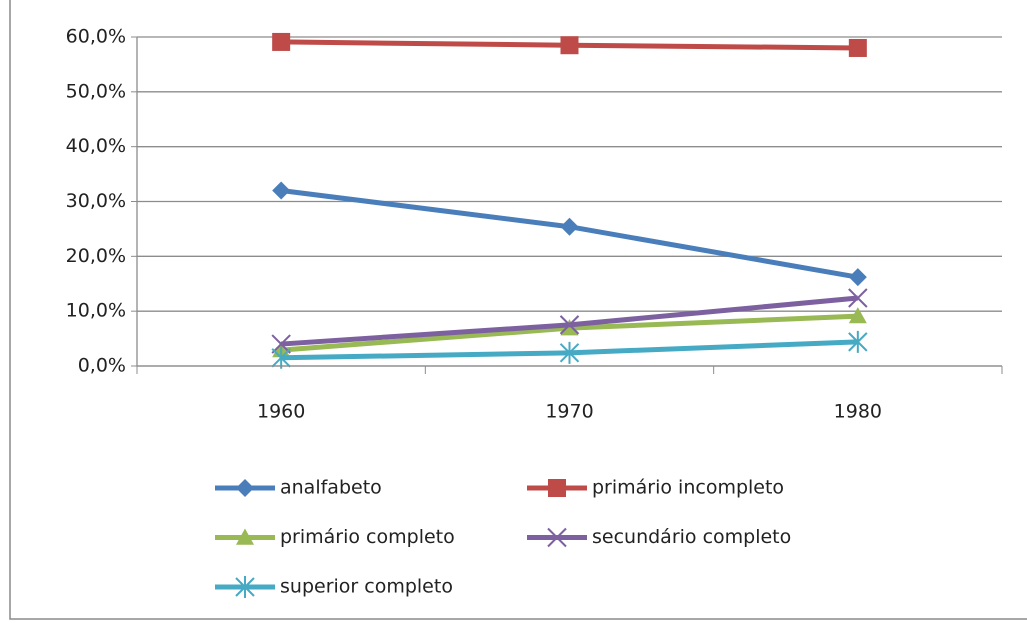 This screenshot has width=1027, height=623. Describe the element at coordinates (569, 412) in the screenshot. I see `x-tick-label: 1970` at that location.